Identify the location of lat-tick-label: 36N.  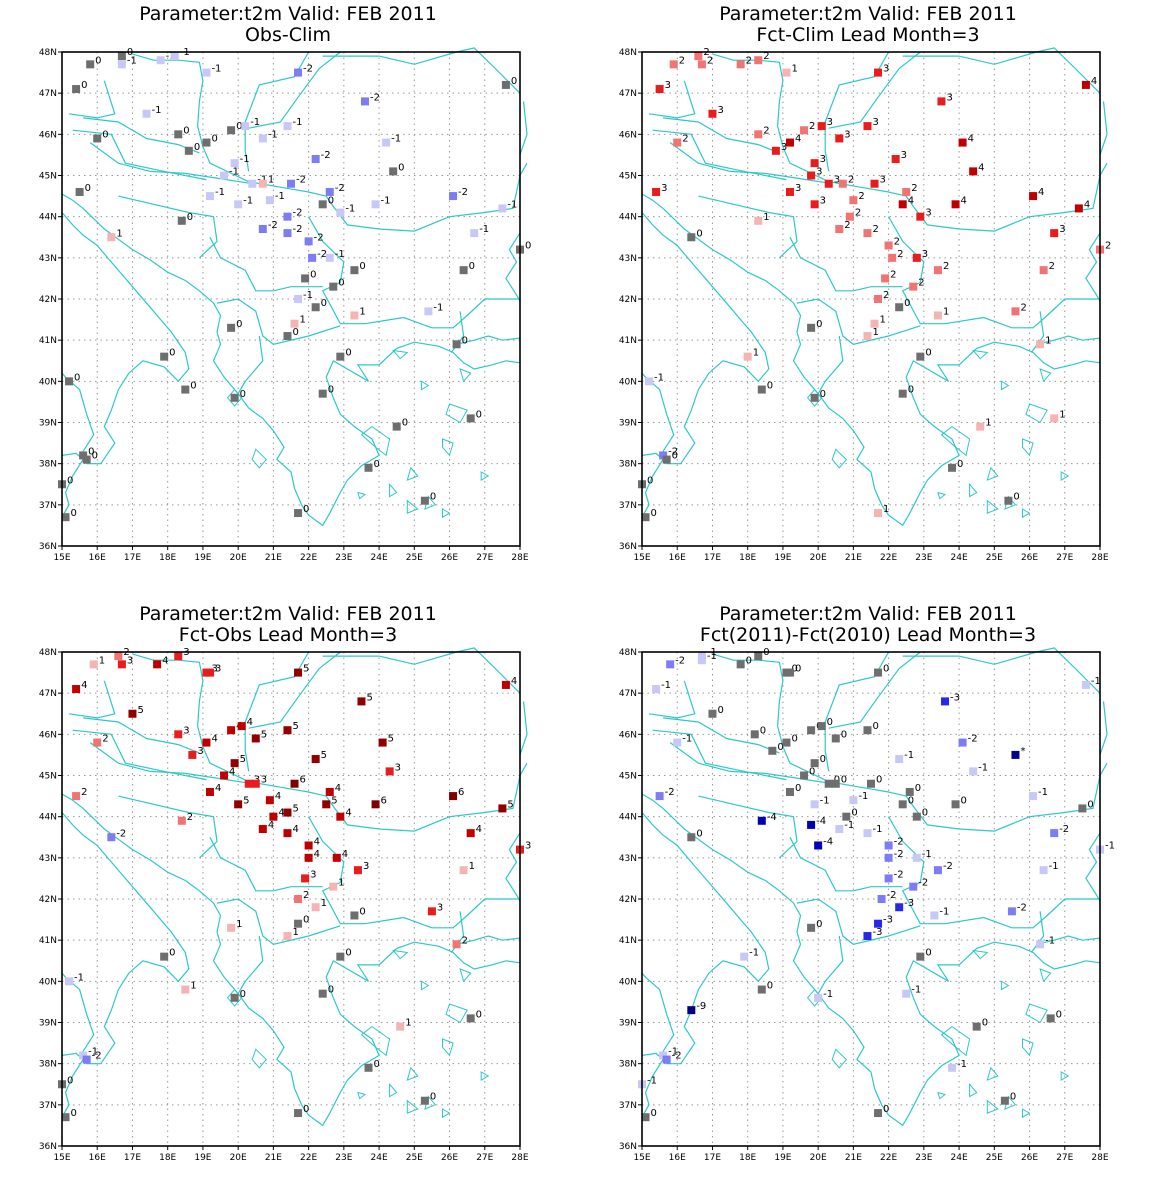
(48, 547).